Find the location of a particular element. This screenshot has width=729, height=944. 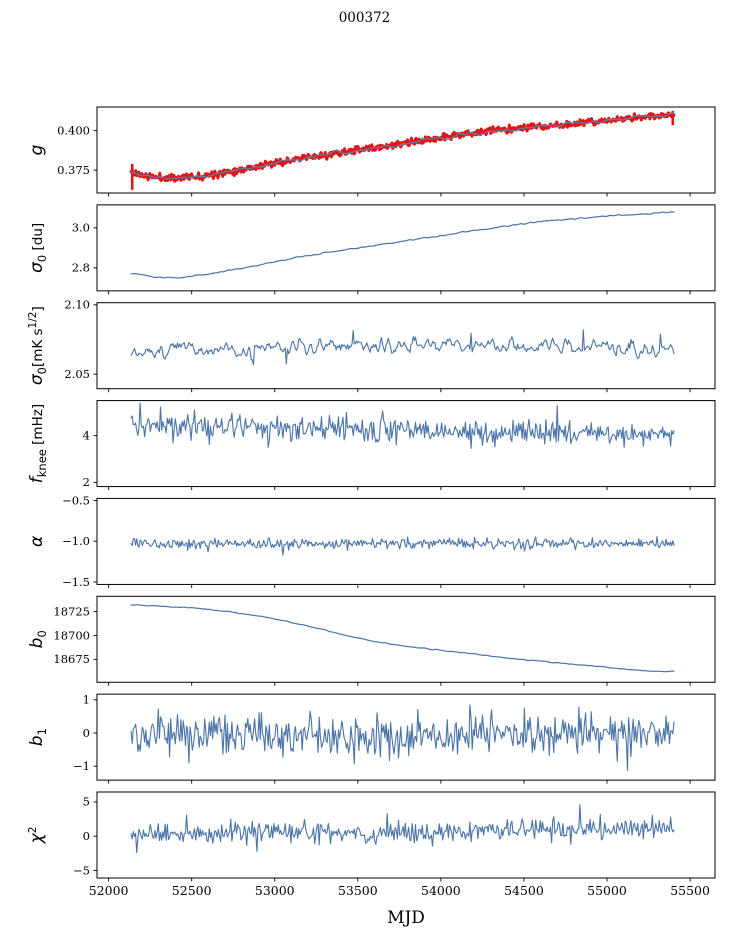

series-sigma0-mk-line is located at coordinates (402, 347).